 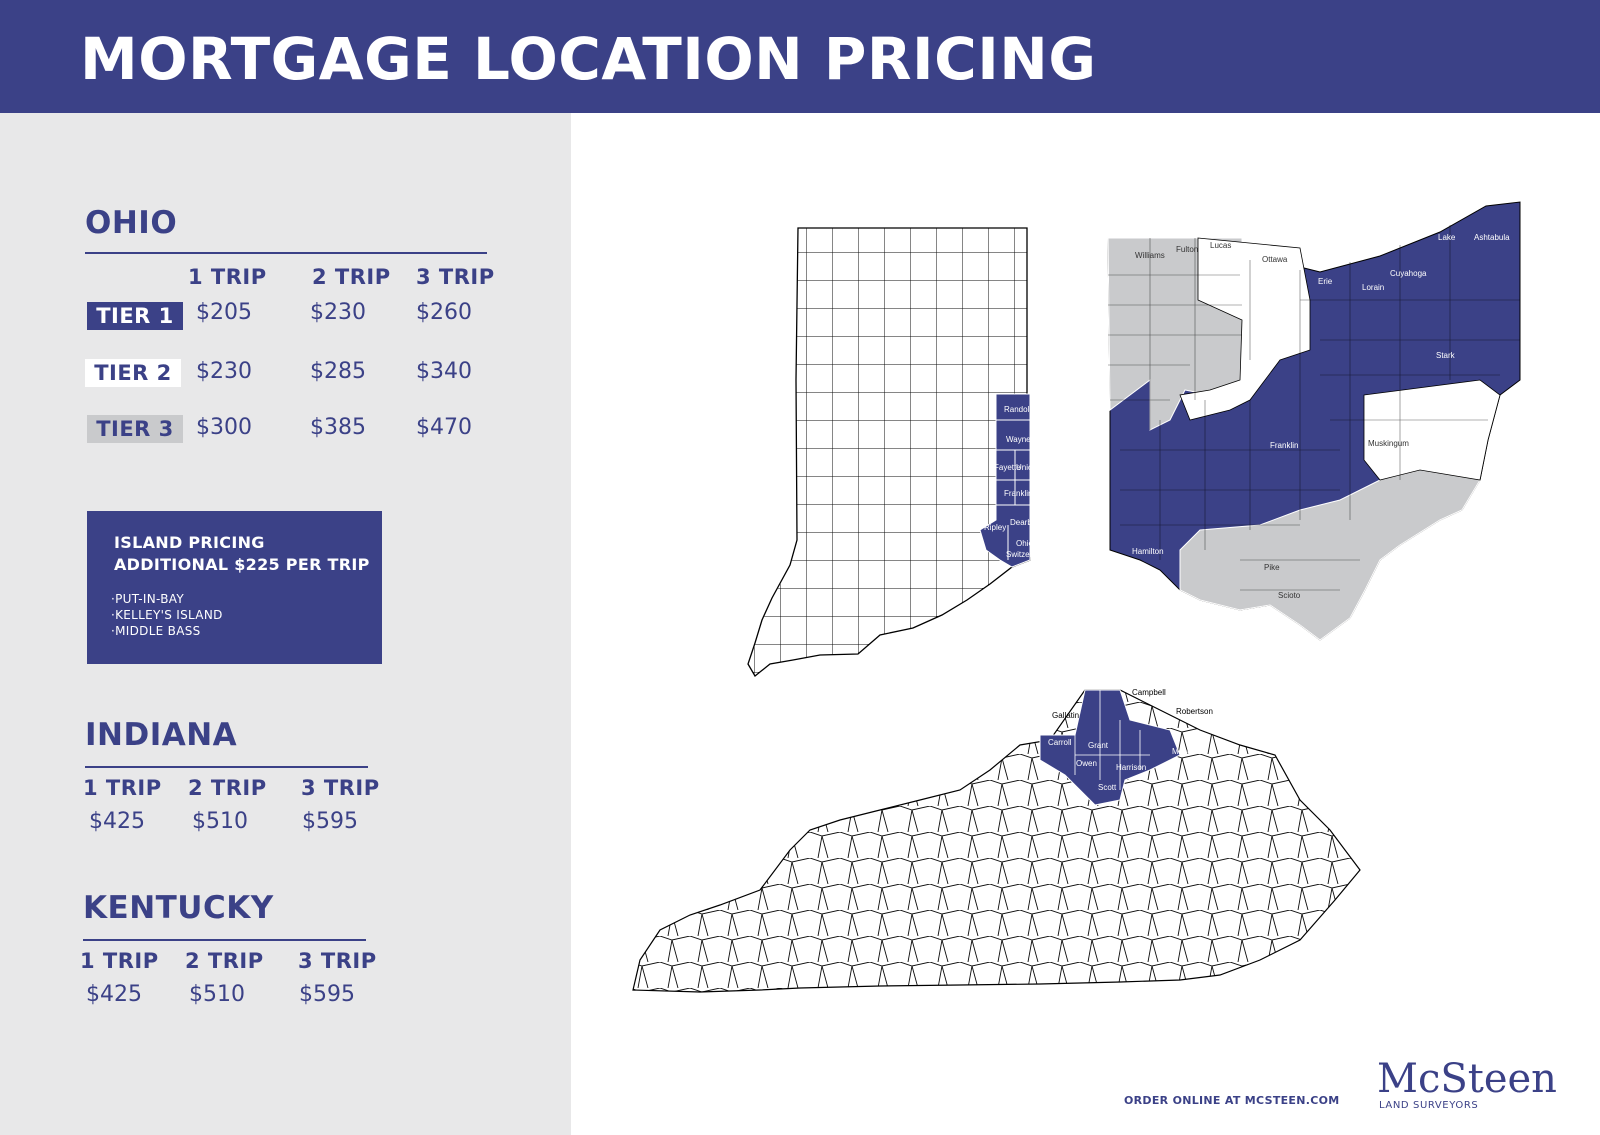 What do you see at coordinates (1492, 237) in the screenshot?
I see `ohio-county-label: Ashtabula` at bounding box center [1492, 237].